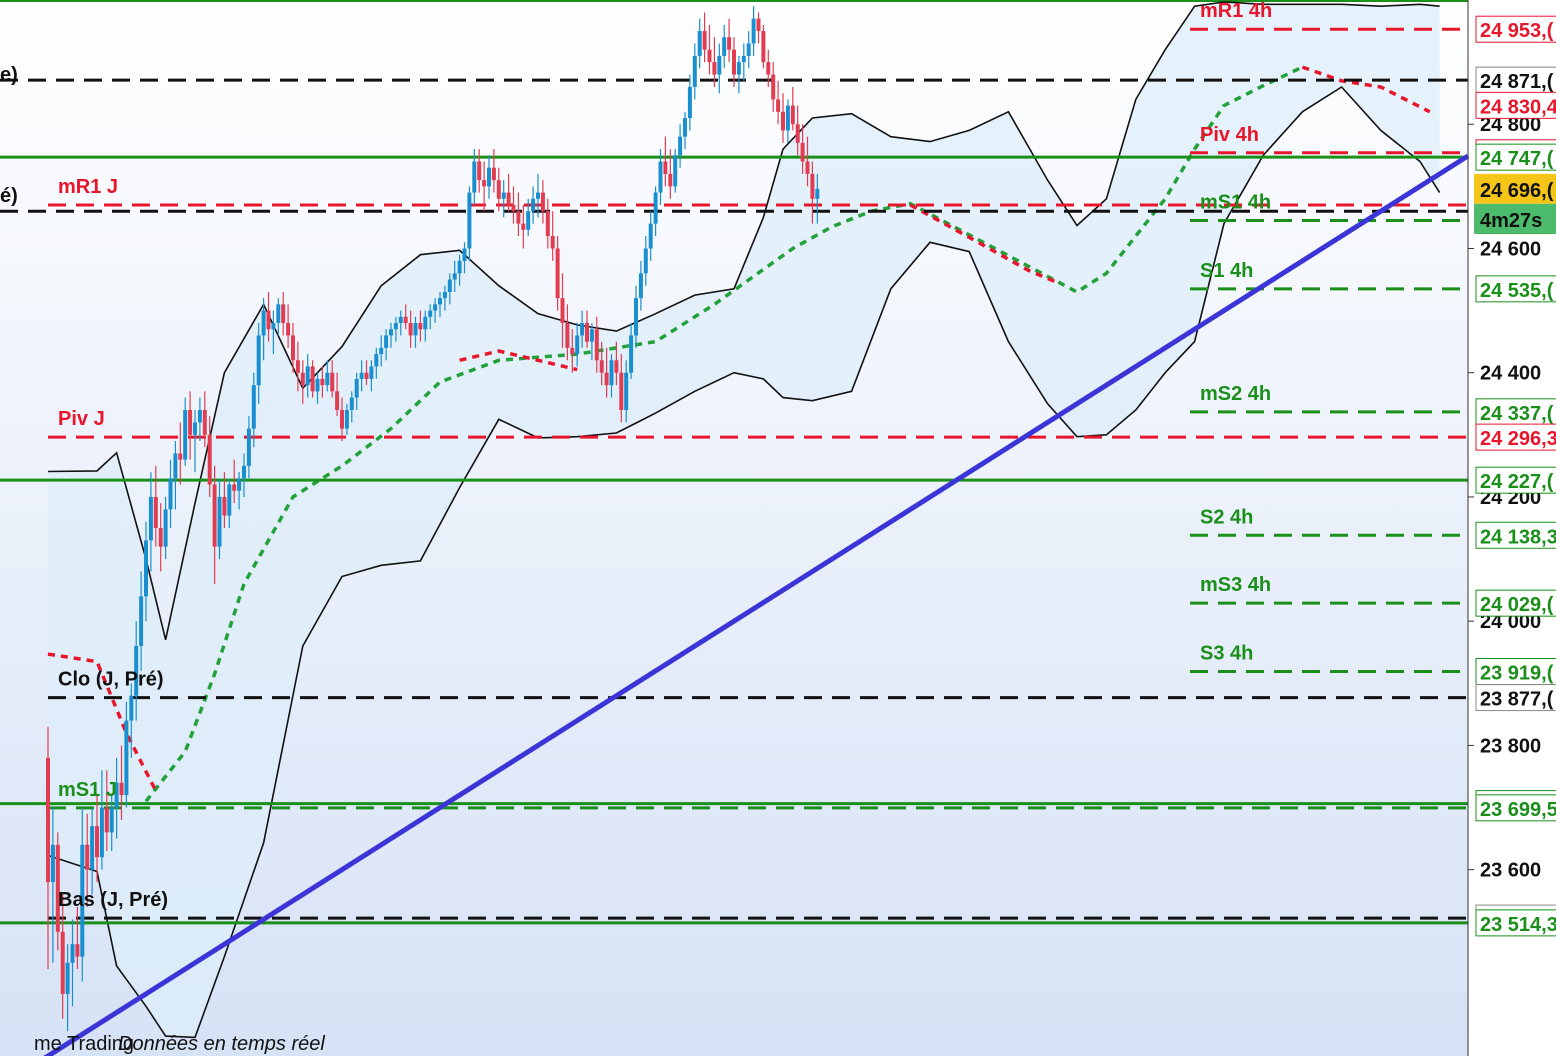 This screenshot has width=1556, height=1061. I want to click on level-label-5: mR1 J, so click(88, 187).